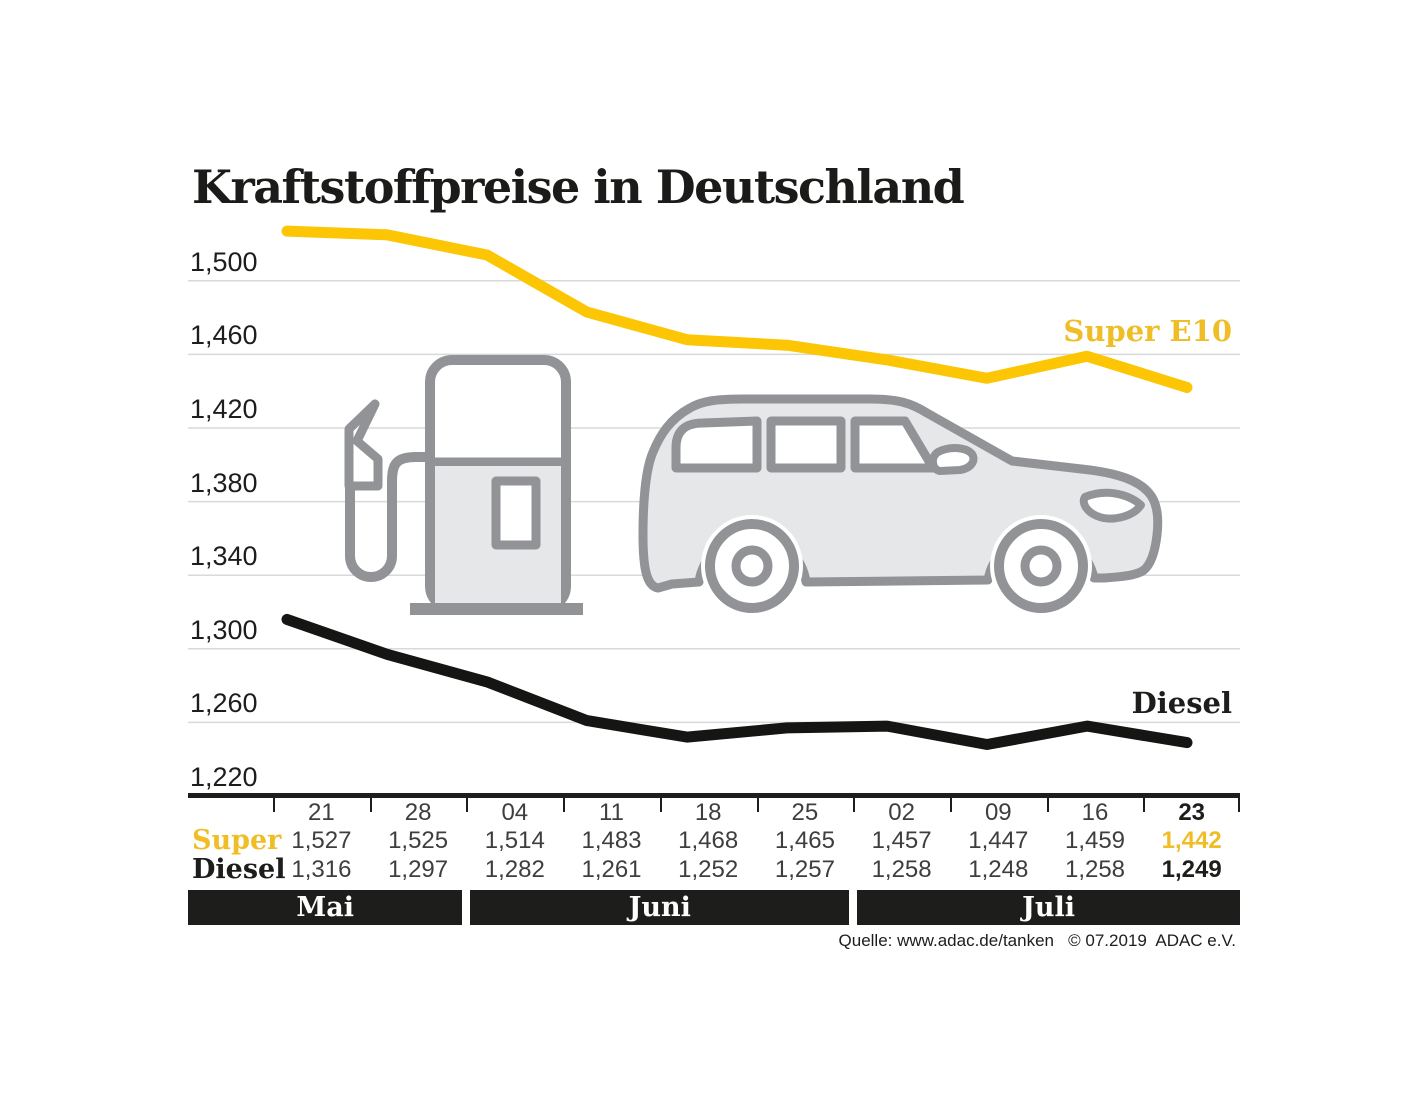 The width and height of the screenshot is (1414, 1118). Describe the element at coordinates (224, 409) in the screenshot. I see `y-axis-label: 1,420` at that location.